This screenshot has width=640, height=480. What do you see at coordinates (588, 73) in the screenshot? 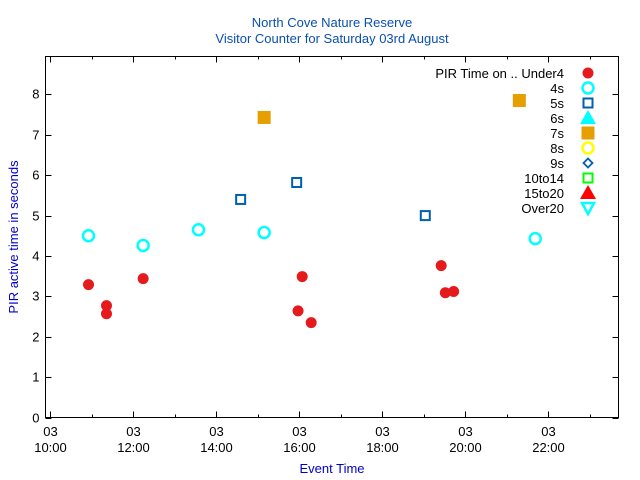
I see `legend-marker-under4` at bounding box center [588, 73].